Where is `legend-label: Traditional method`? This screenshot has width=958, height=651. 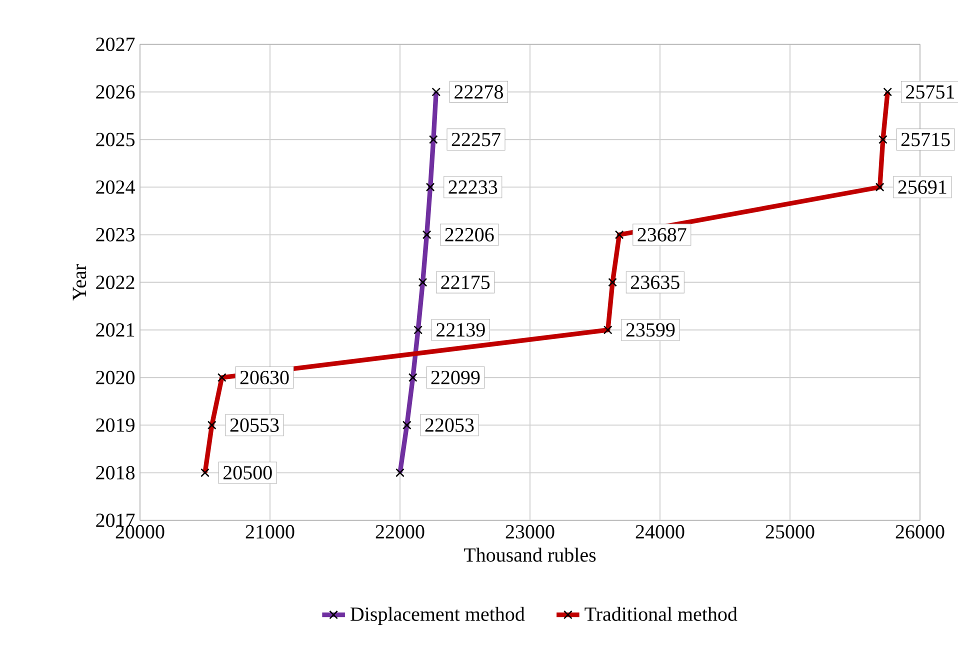 legend-label: Traditional method is located at coordinates (661, 613).